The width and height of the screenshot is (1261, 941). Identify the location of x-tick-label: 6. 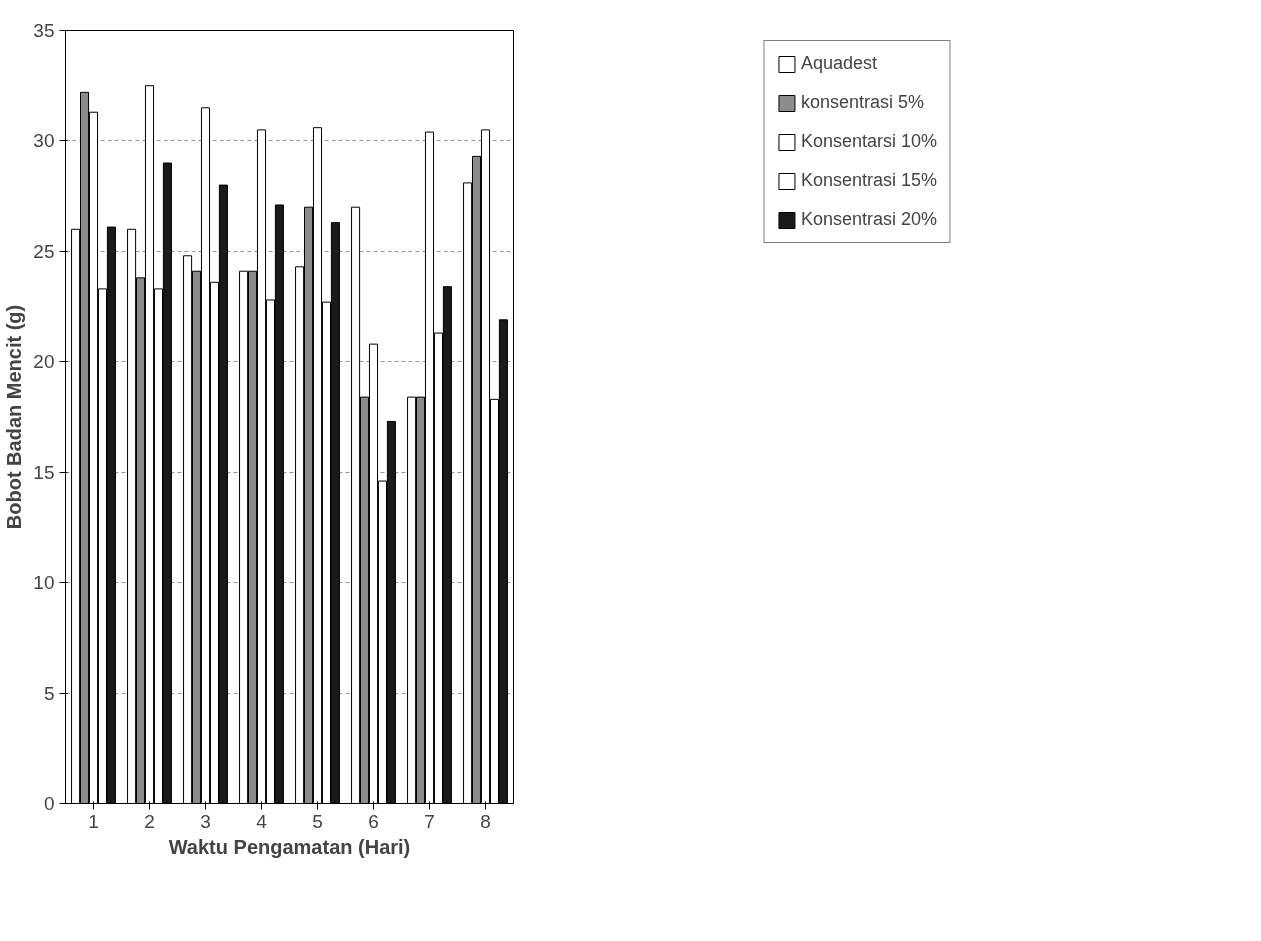
(373, 821).